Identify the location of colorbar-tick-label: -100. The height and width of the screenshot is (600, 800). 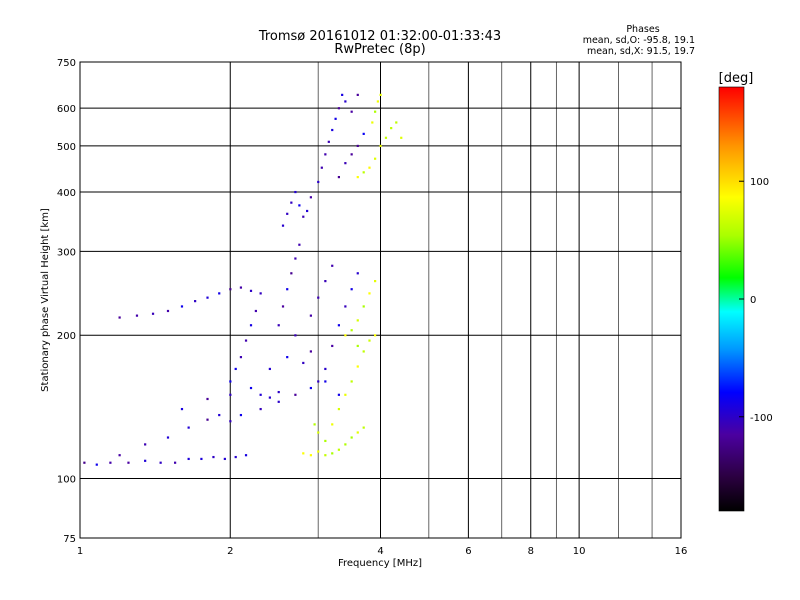
(761, 418).